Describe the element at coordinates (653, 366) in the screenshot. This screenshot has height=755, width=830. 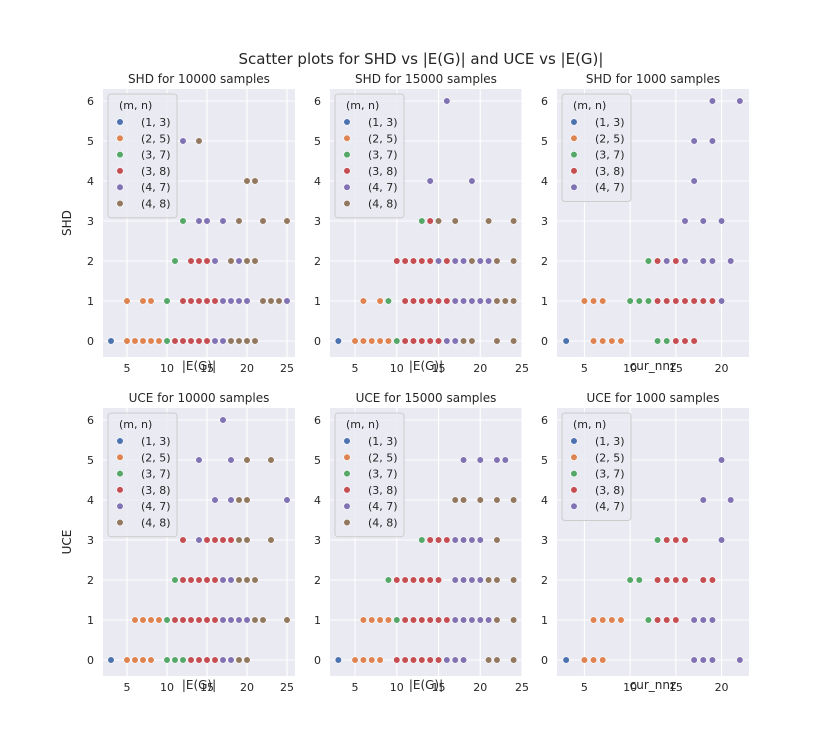
I see `x-axis-label: cur_nnz` at that location.